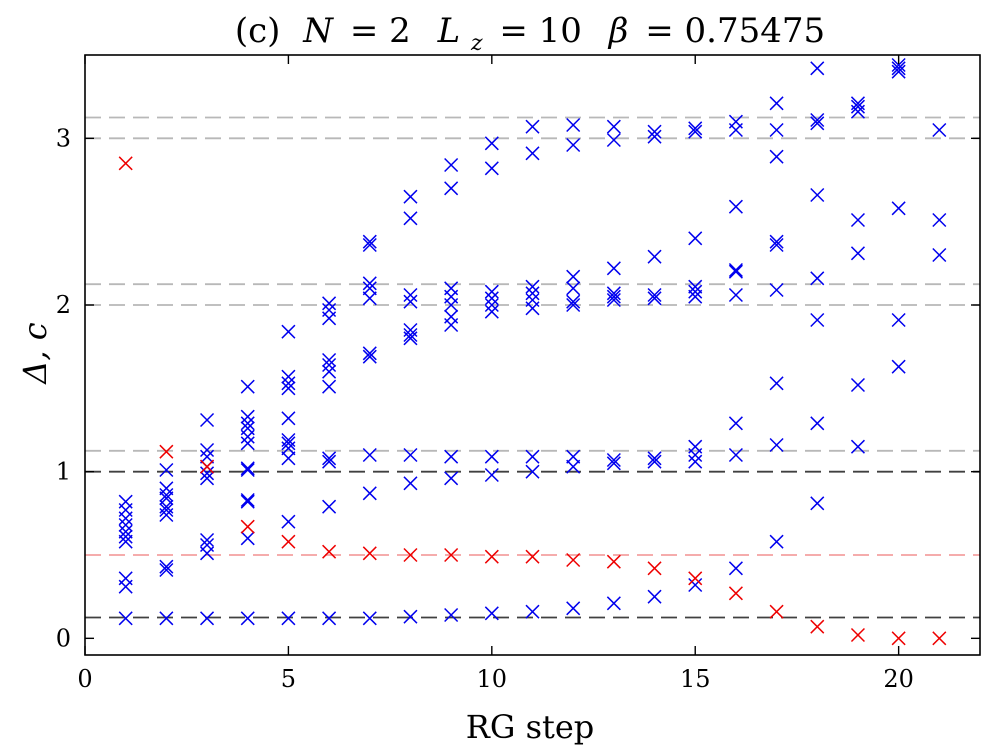  I want to click on y-tick-label: 0, so click(63, 638).